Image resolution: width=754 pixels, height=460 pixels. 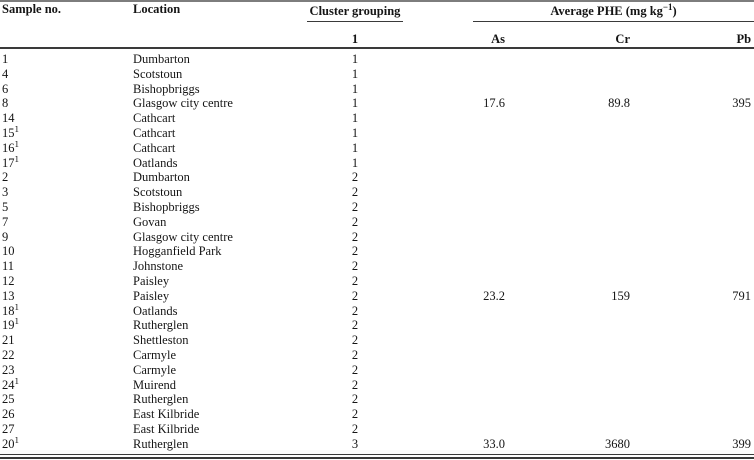 I want to click on table-row: 25 Rutherglen 2, so click(x=377, y=399).